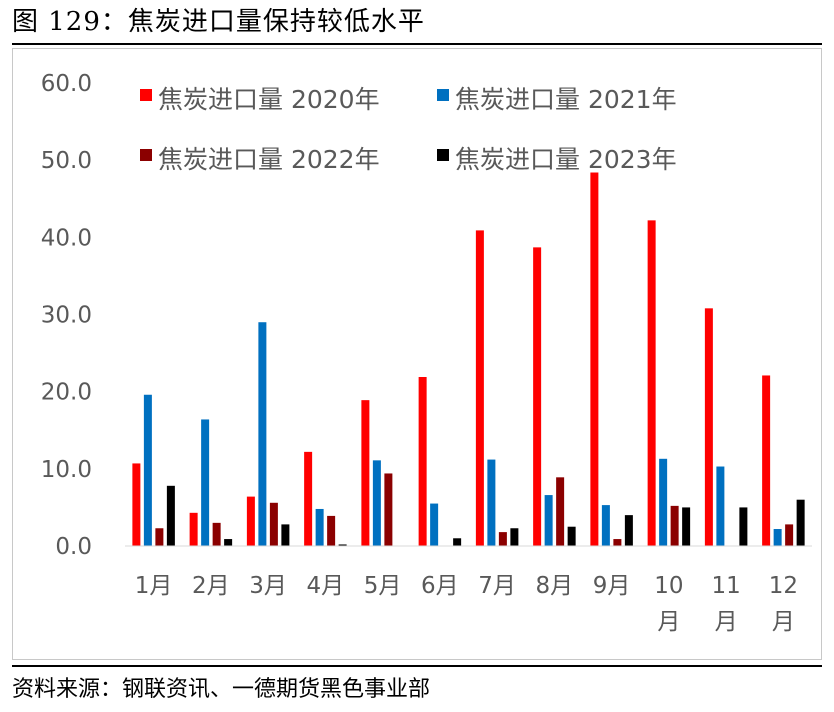  Describe the element at coordinates (269, 99) in the screenshot. I see `legend-label: 焦炭进口量 2020年` at that location.